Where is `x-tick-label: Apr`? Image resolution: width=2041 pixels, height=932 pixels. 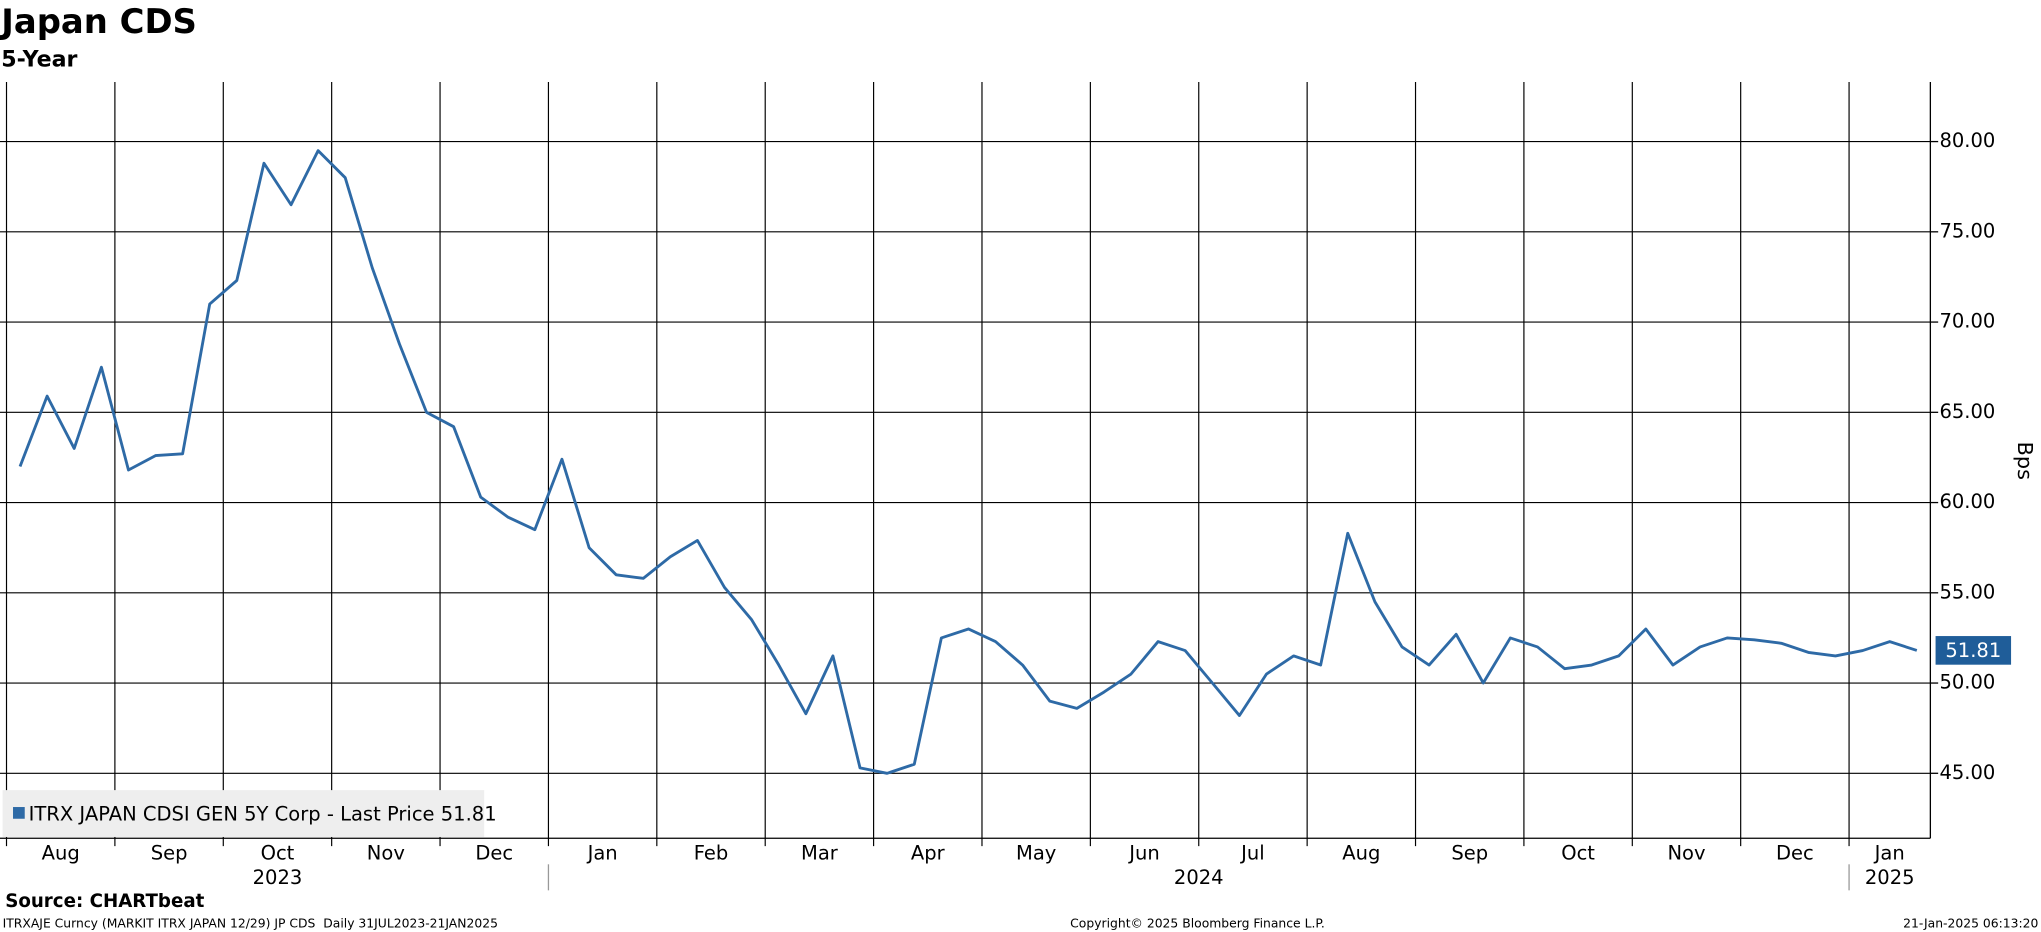
x-tick-label: Apr is located at coordinates (928, 852).